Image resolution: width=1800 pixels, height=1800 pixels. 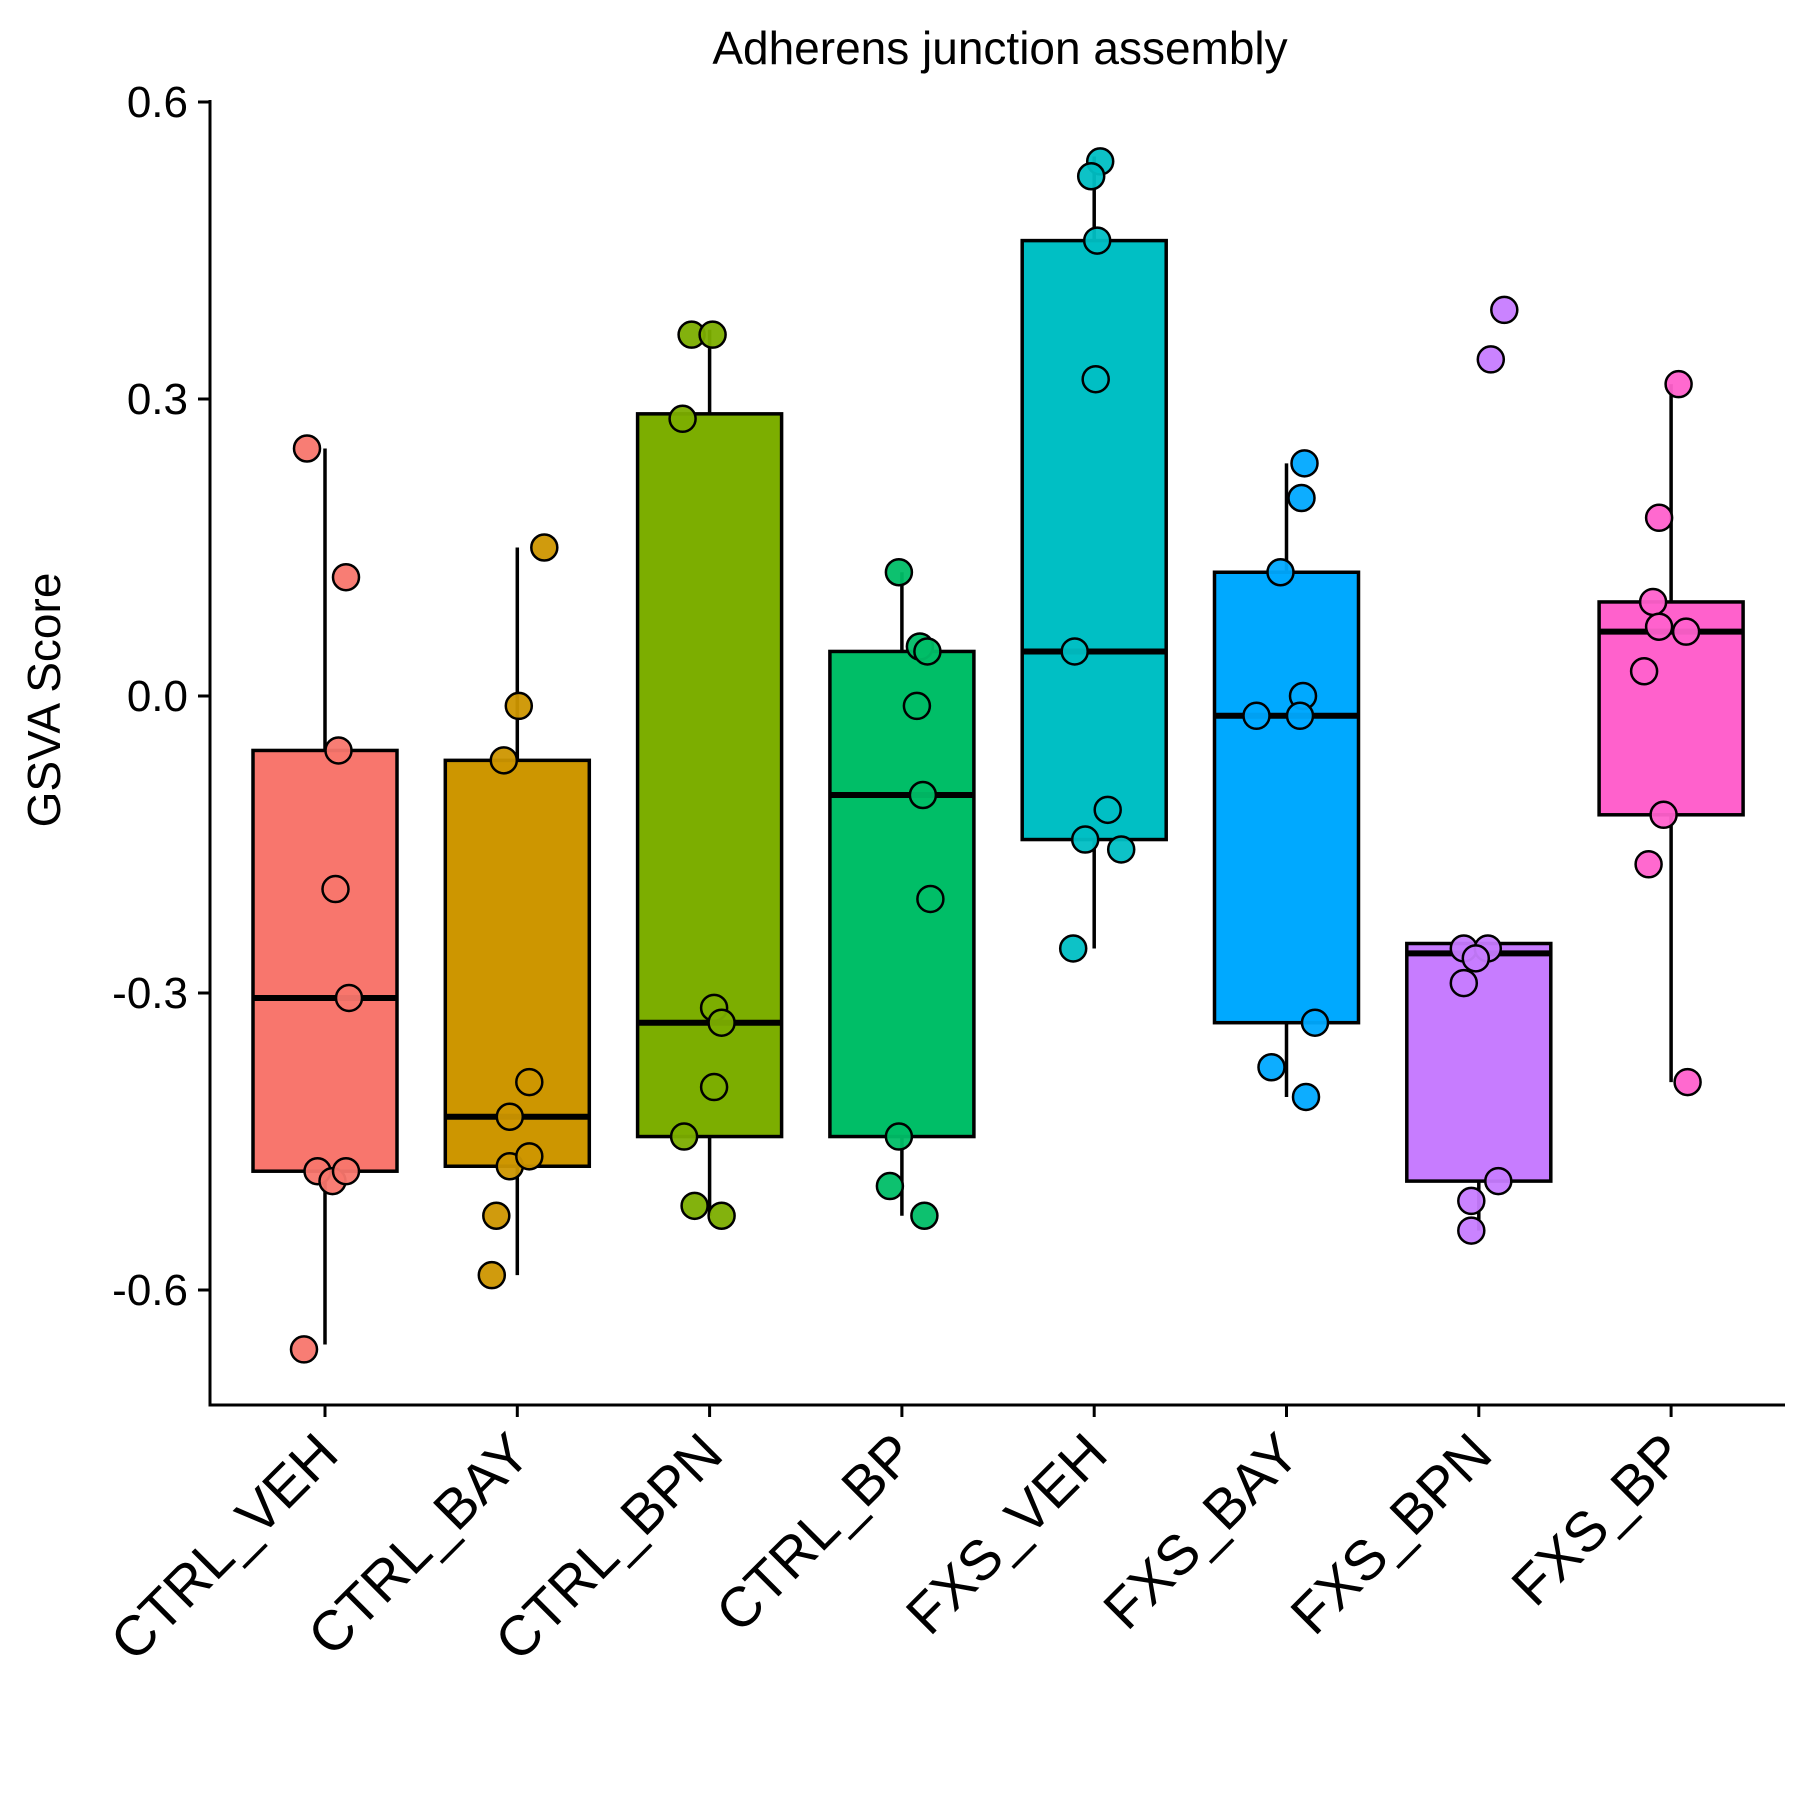 What do you see at coordinates (1201, 1531) in the screenshot?
I see `x-tick-label-fxs-bay: FXS_BAY` at bounding box center [1201, 1531].